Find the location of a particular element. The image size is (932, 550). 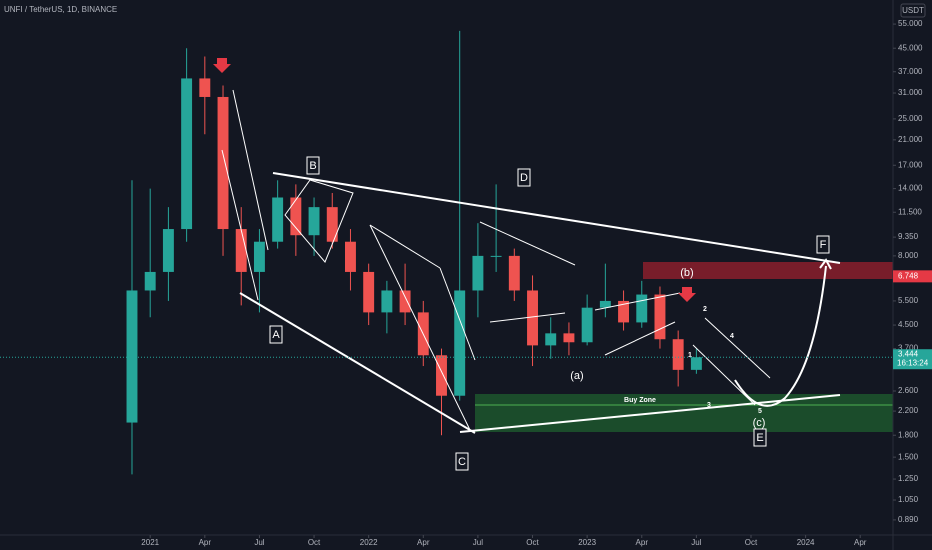

y-tick-label: 4.500 is located at coordinates (908, 324).